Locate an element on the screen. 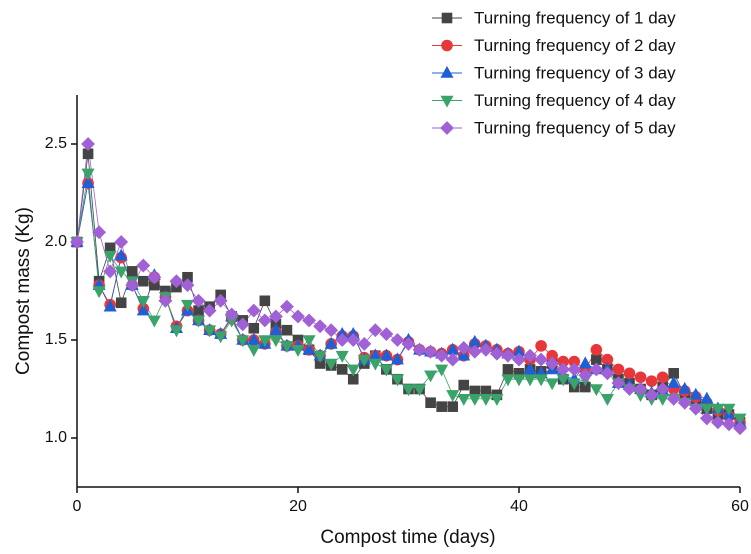 The height and width of the screenshot is (554, 751). legend-label: Turning frequency of 3 day is located at coordinates (575, 72).